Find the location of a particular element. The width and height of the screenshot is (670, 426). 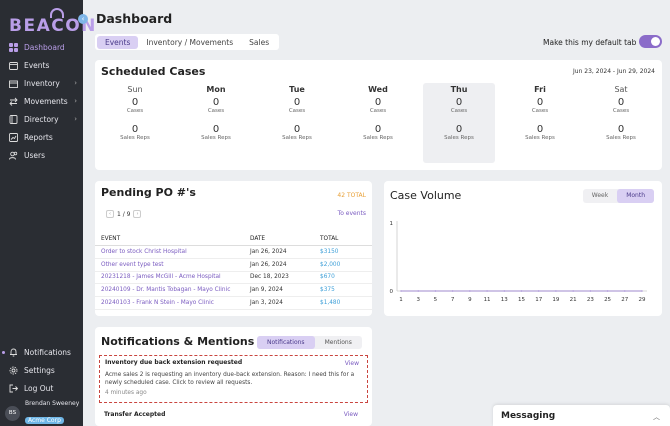

logo-text: BEACON is located at coordinates (53, 26).